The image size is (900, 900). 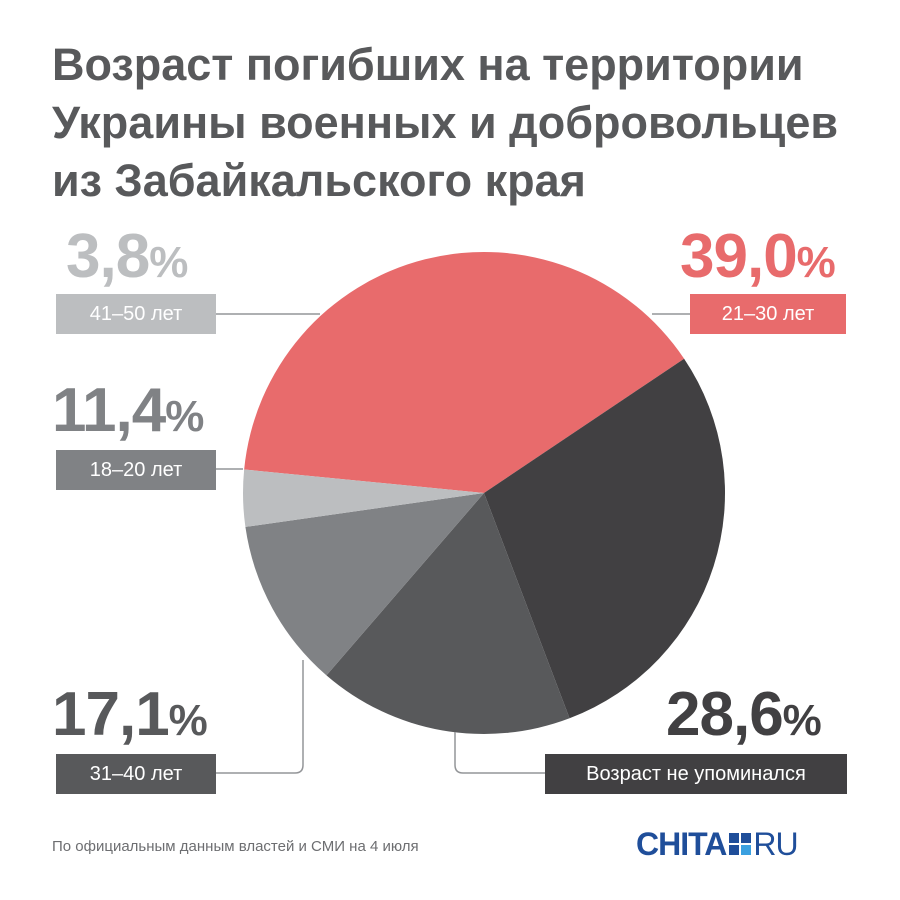 I want to click on slice-value-41-50: 3,8%, so click(x=127, y=260).